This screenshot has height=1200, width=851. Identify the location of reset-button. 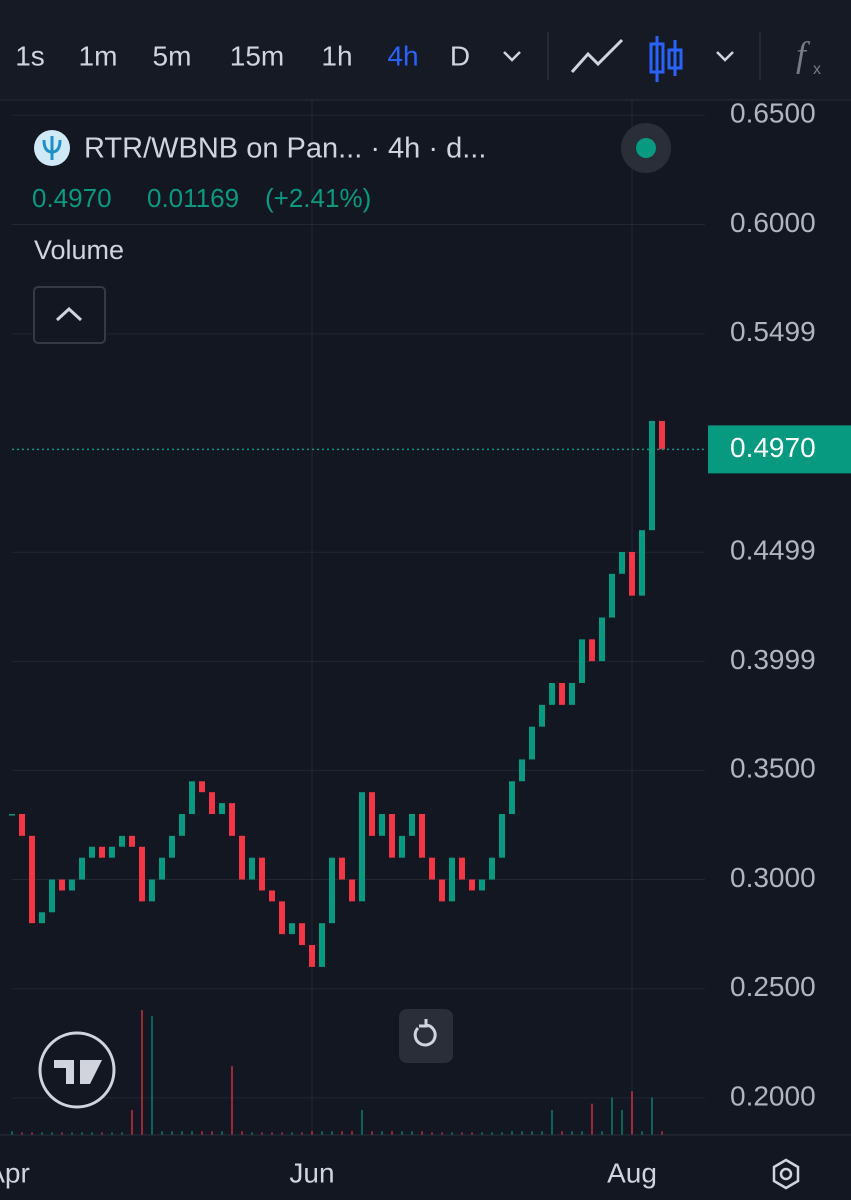
(426, 1036).